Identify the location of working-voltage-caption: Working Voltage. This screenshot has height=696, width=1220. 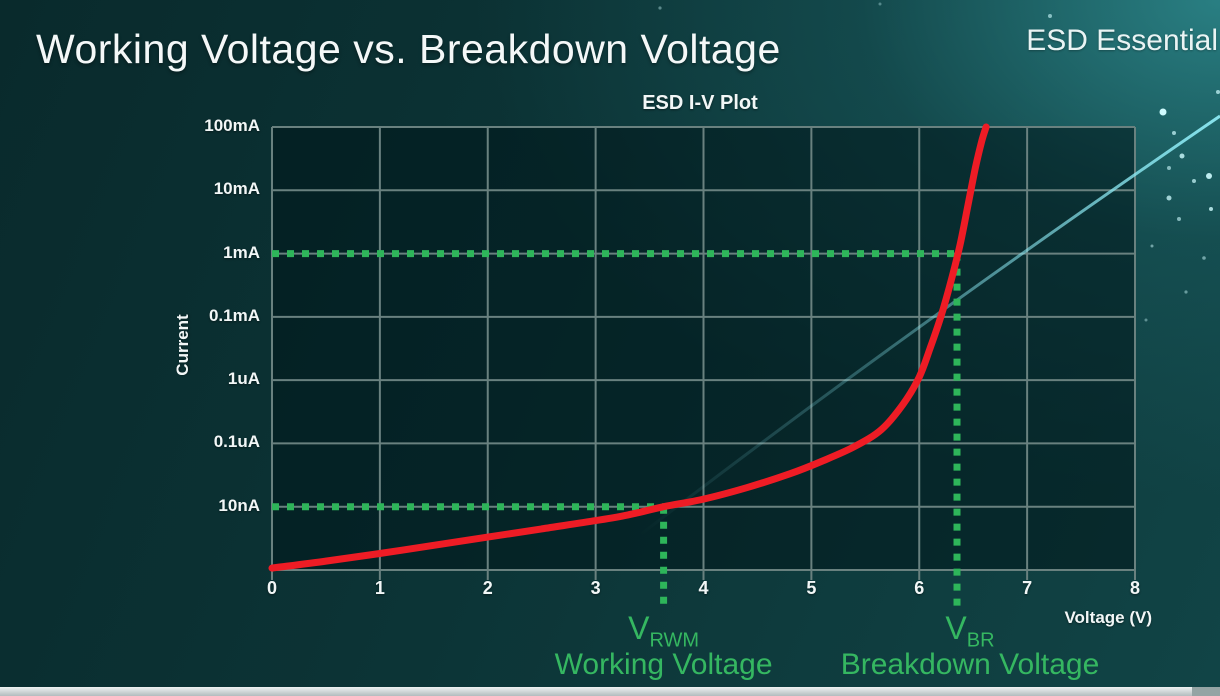
(663, 664).